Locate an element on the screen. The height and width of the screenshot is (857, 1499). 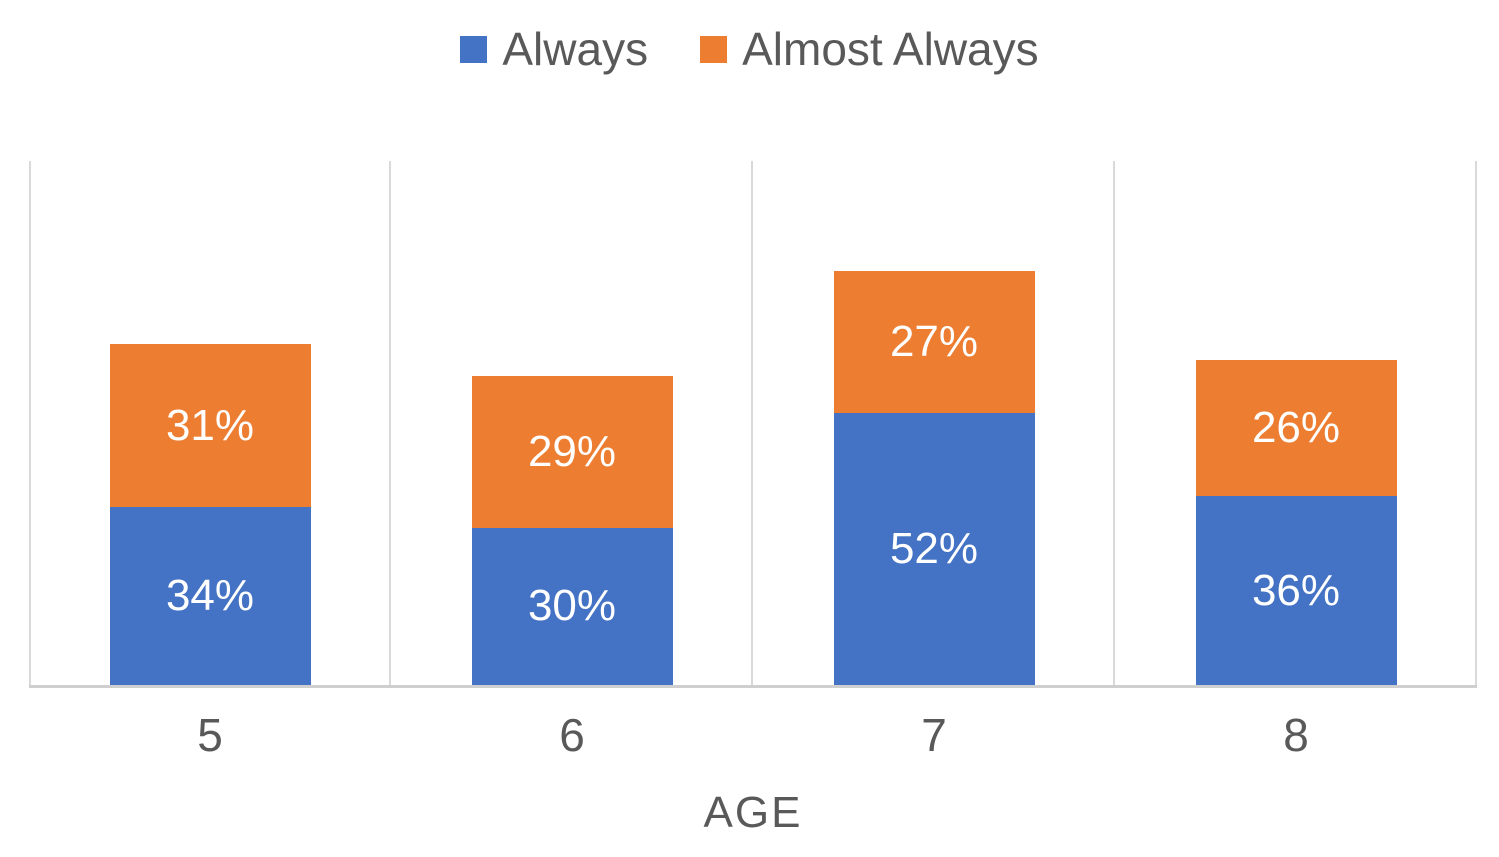
x-axis-tick-label: 6 is located at coordinates (572, 735).